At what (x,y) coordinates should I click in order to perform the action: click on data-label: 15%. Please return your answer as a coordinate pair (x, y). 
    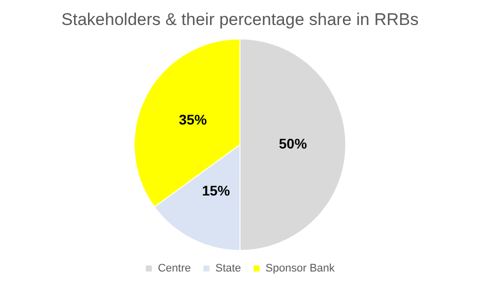
    Looking at the image, I should click on (216, 190).